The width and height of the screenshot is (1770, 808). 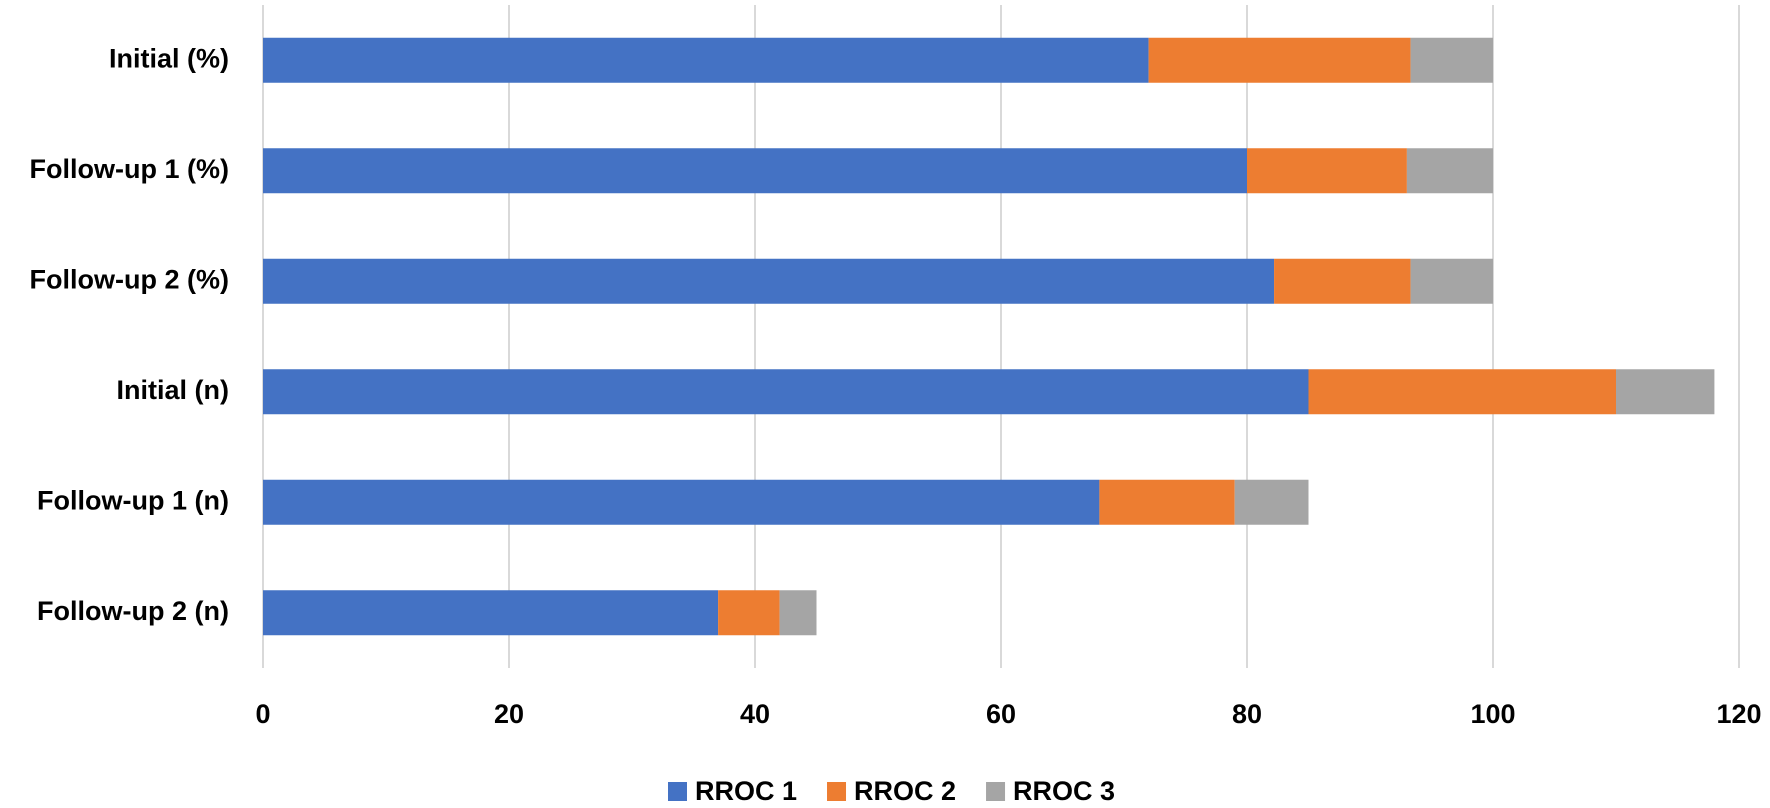 What do you see at coordinates (133, 611) in the screenshot?
I see `y-tick-label: Follow-up 2 (n)` at bounding box center [133, 611].